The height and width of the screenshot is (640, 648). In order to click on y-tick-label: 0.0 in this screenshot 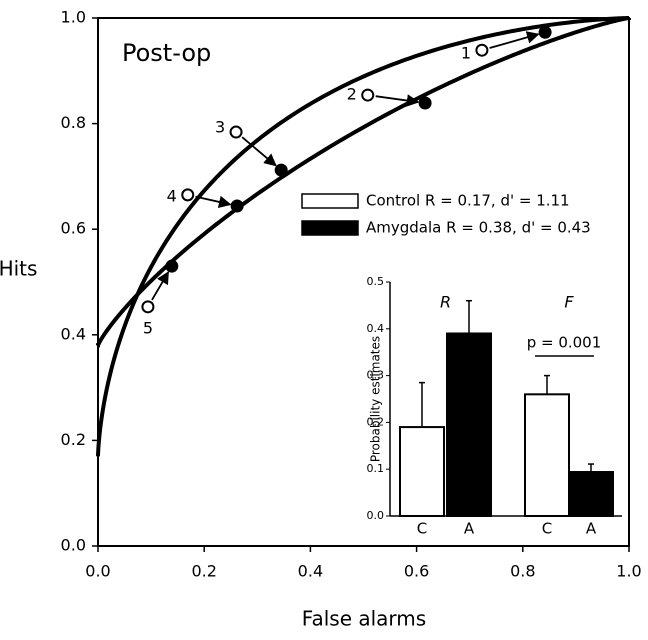, I will do `click(73, 545)`.